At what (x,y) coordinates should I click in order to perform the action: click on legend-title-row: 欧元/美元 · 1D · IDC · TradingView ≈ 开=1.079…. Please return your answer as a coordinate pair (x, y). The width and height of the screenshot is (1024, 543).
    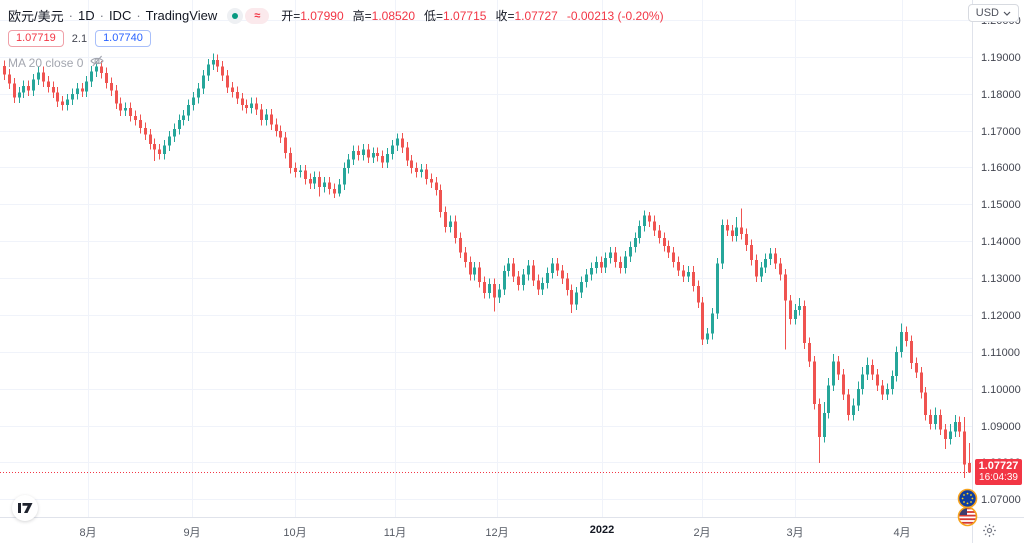
    Looking at the image, I should click on (336, 15).